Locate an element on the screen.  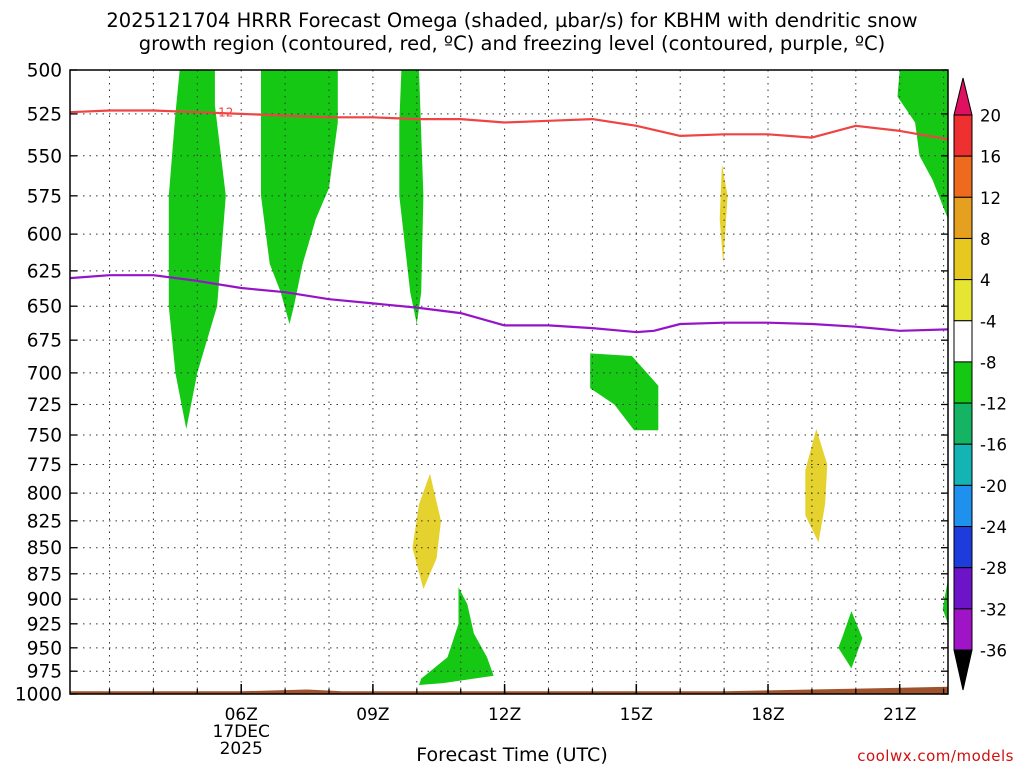
y-tick-label-950: 950 is located at coordinates (44, 648).